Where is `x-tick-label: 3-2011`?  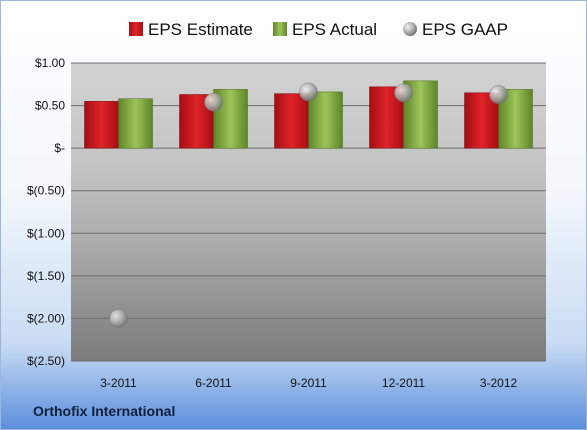
x-tick-label: 3-2011 is located at coordinates (118, 383).